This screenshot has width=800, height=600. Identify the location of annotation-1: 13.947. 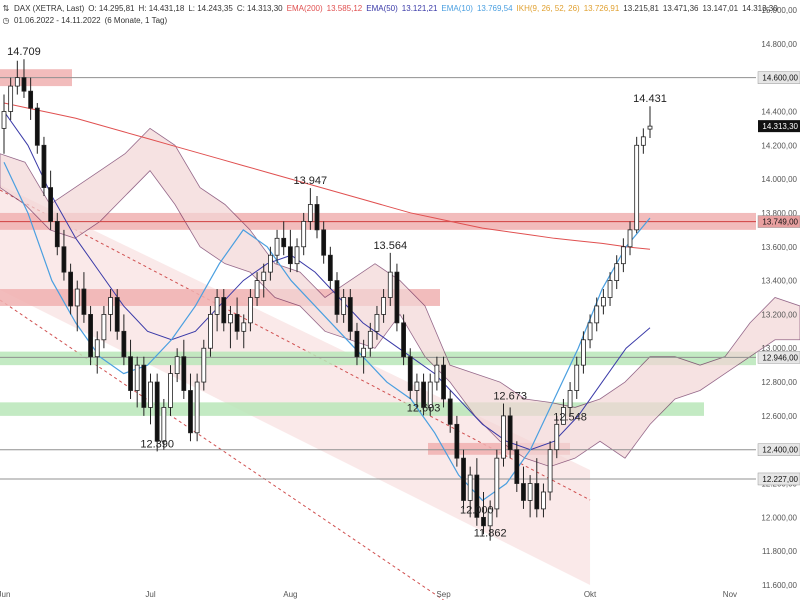
(311, 181).